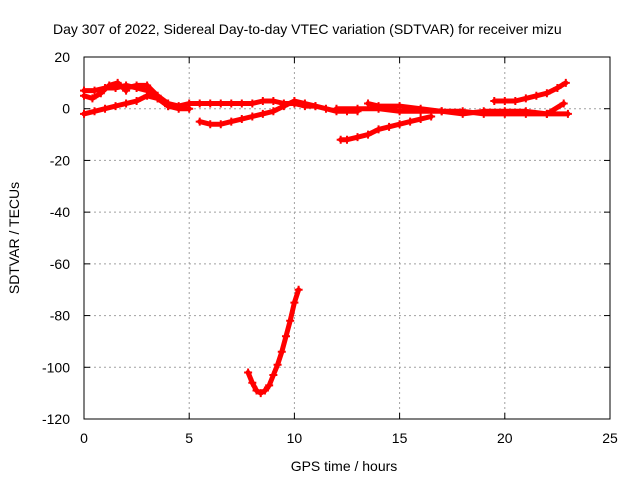  Describe the element at coordinates (295, 438) in the screenshot. I see `x-tick-label: 10` at that location.